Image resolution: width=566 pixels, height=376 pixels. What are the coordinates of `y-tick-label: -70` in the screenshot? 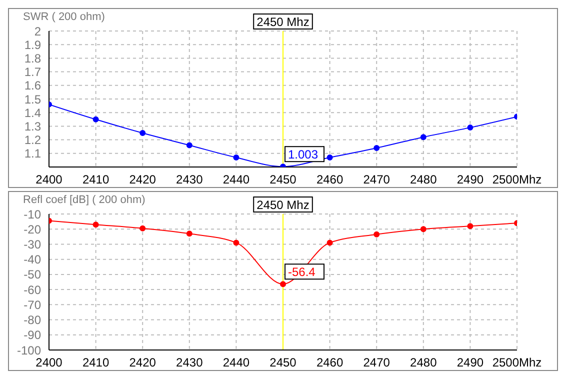 It's located at (33, 305).